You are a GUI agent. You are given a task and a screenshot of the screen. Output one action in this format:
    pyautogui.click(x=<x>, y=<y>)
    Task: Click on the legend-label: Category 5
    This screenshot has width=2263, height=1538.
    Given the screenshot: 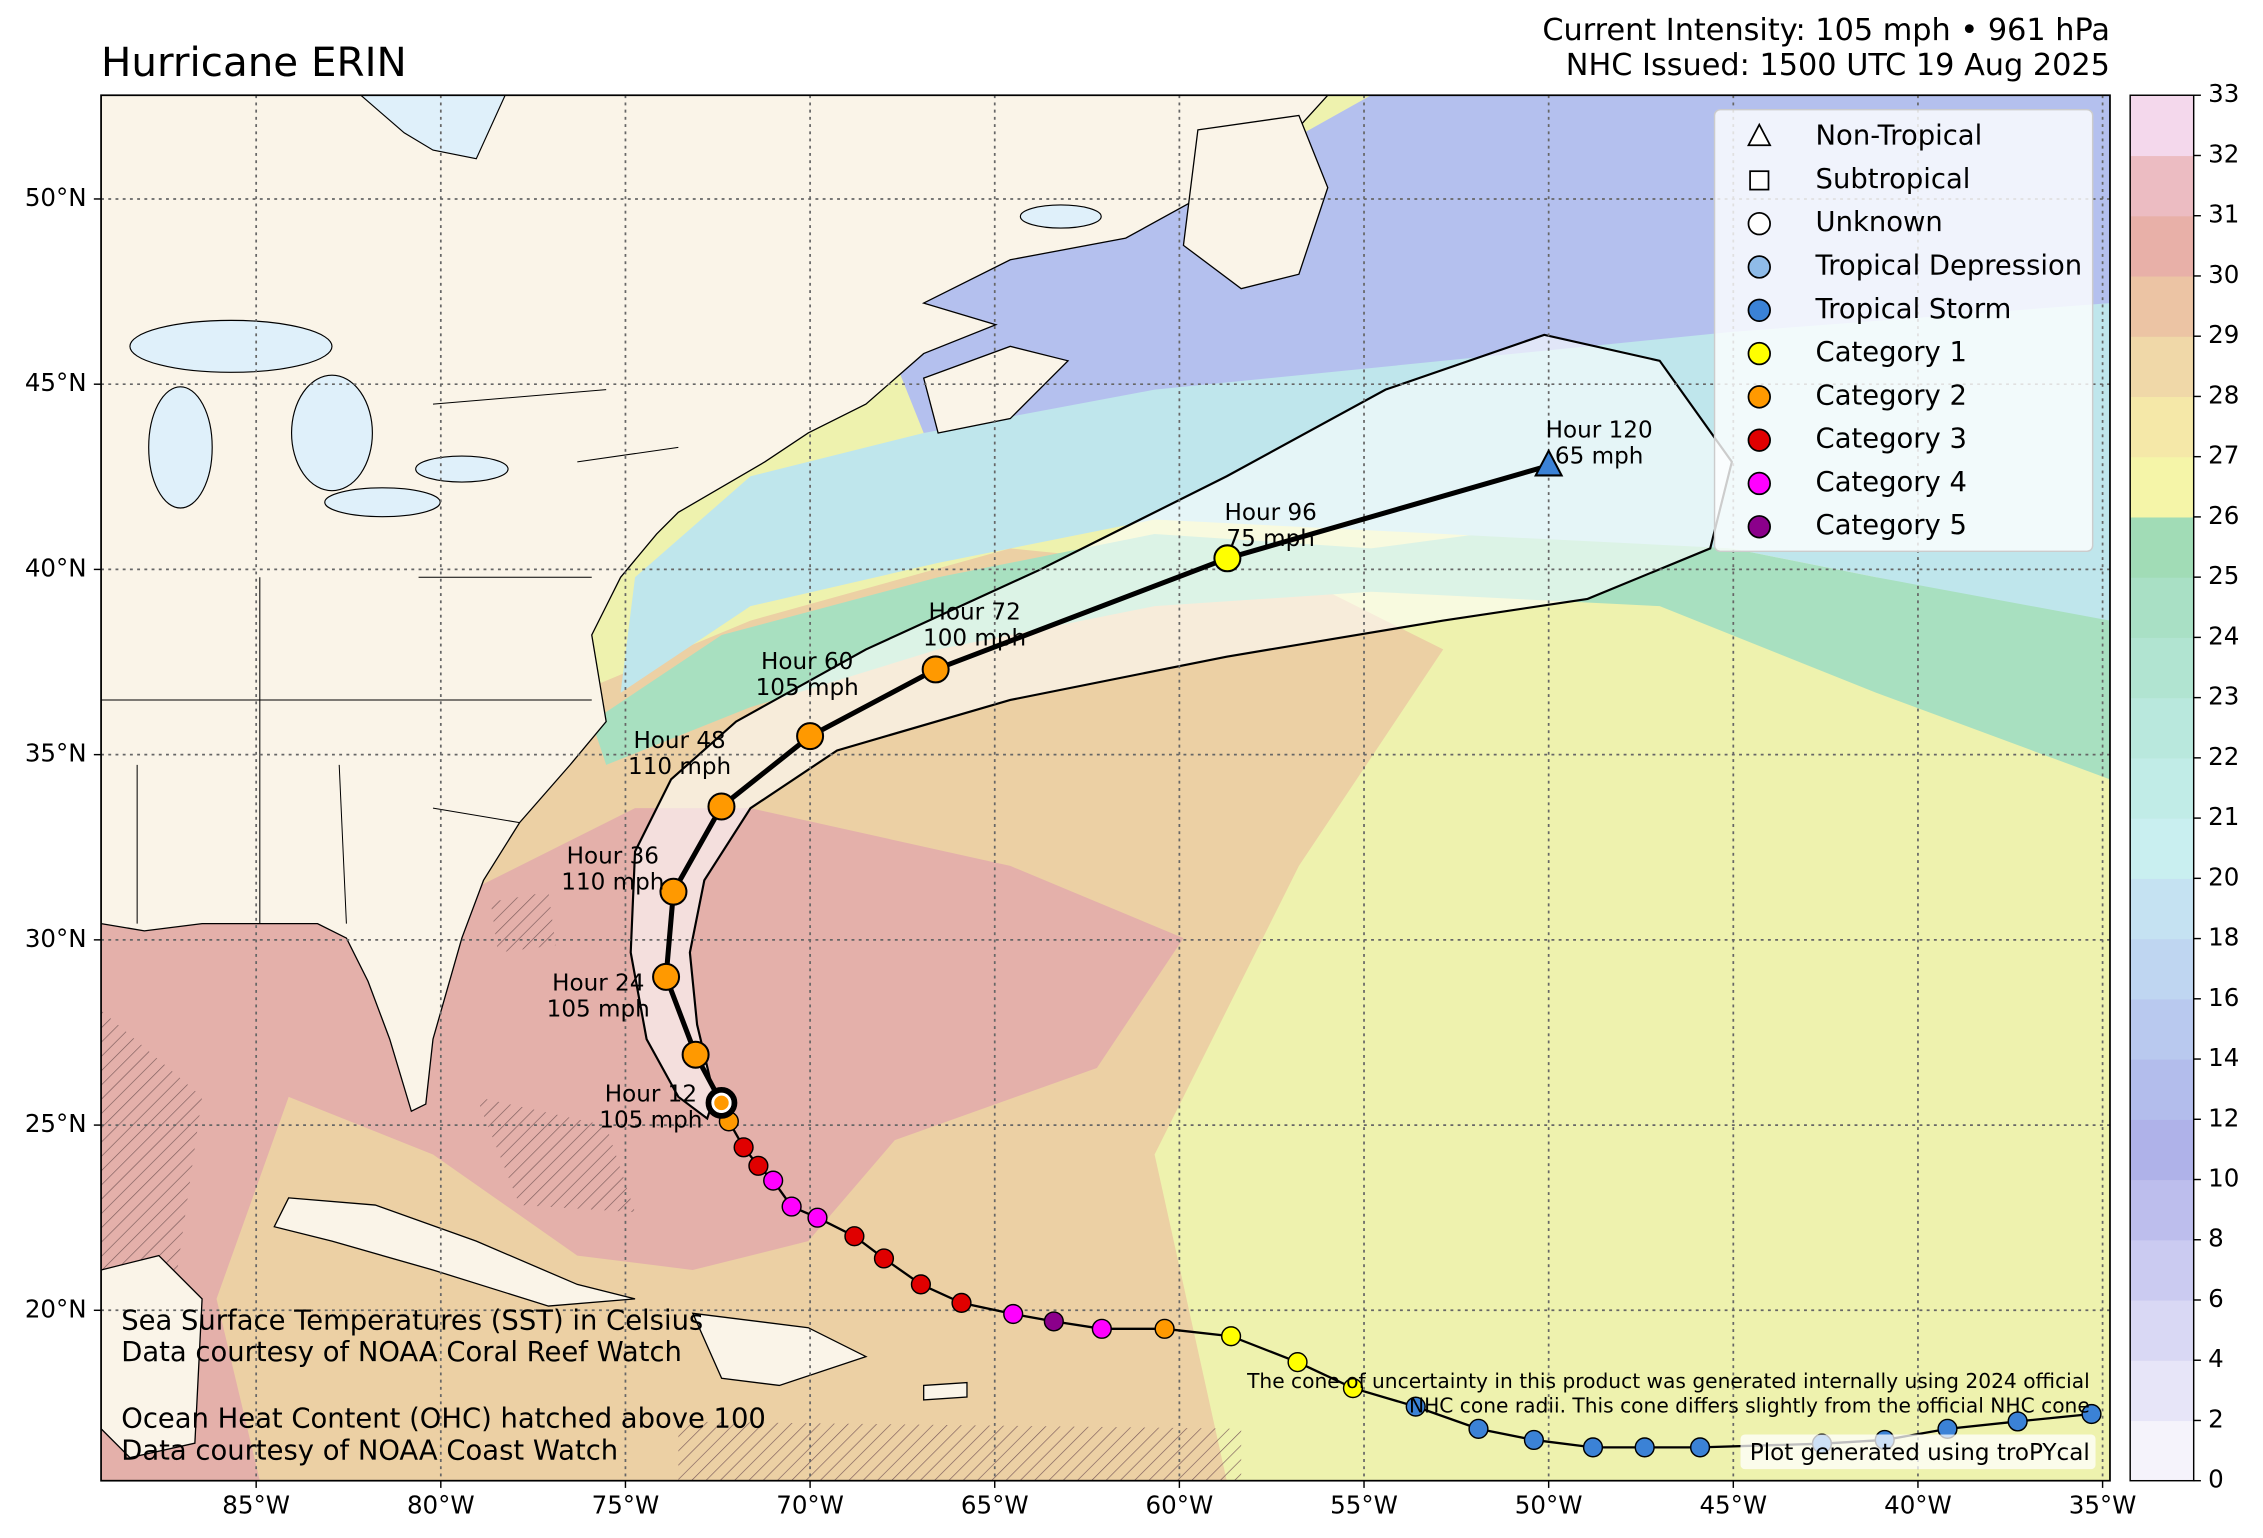 What is the action you would take?
    pyautogui.click(x=1891, y=525)
    